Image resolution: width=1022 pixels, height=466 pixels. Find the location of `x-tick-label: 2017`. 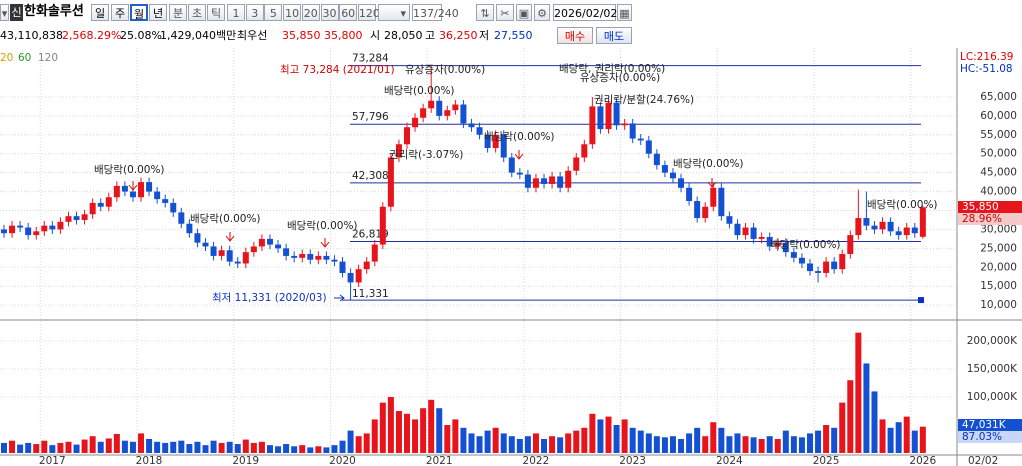

x-tick-label: 2017 is located at coordinates (52, 460).